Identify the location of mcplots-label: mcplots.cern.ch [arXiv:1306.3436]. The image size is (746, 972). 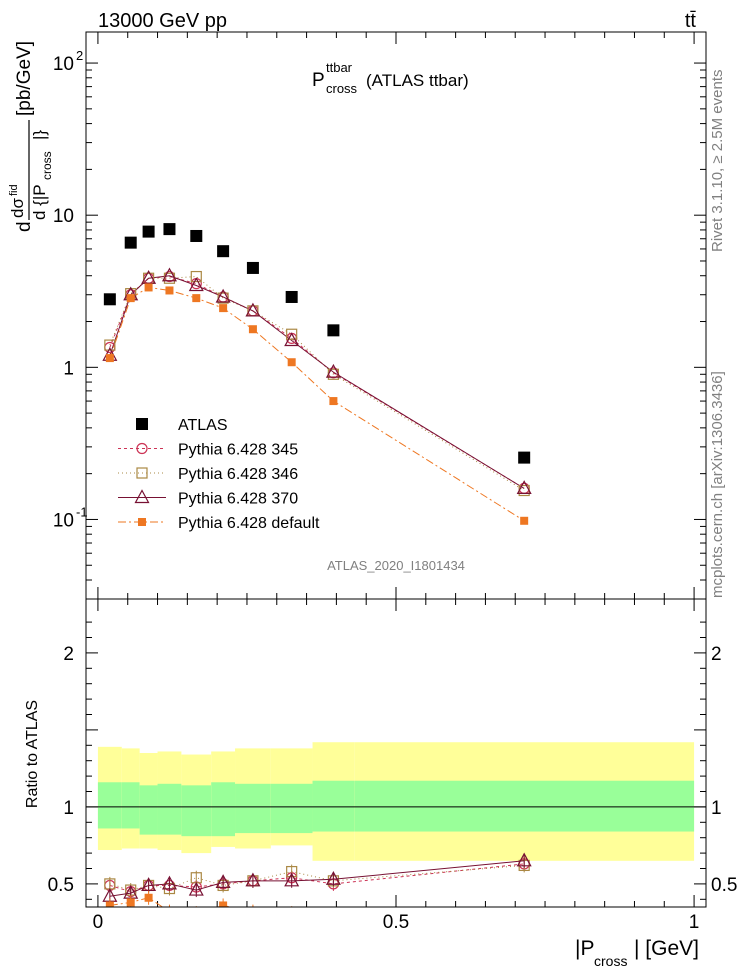
(717, 484).